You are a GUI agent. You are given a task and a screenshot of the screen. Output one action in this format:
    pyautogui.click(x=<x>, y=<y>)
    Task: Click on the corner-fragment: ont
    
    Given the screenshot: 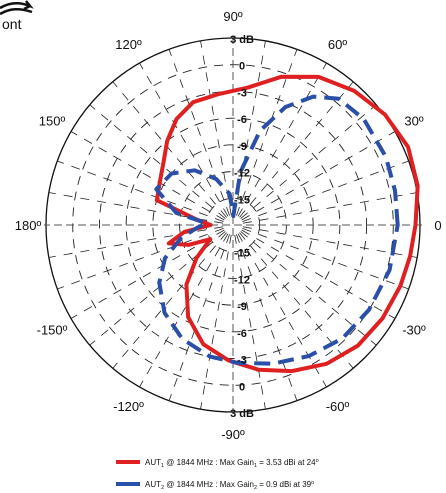 What is the action you would take?
    pyautogui.click(x=17, y=16)
    